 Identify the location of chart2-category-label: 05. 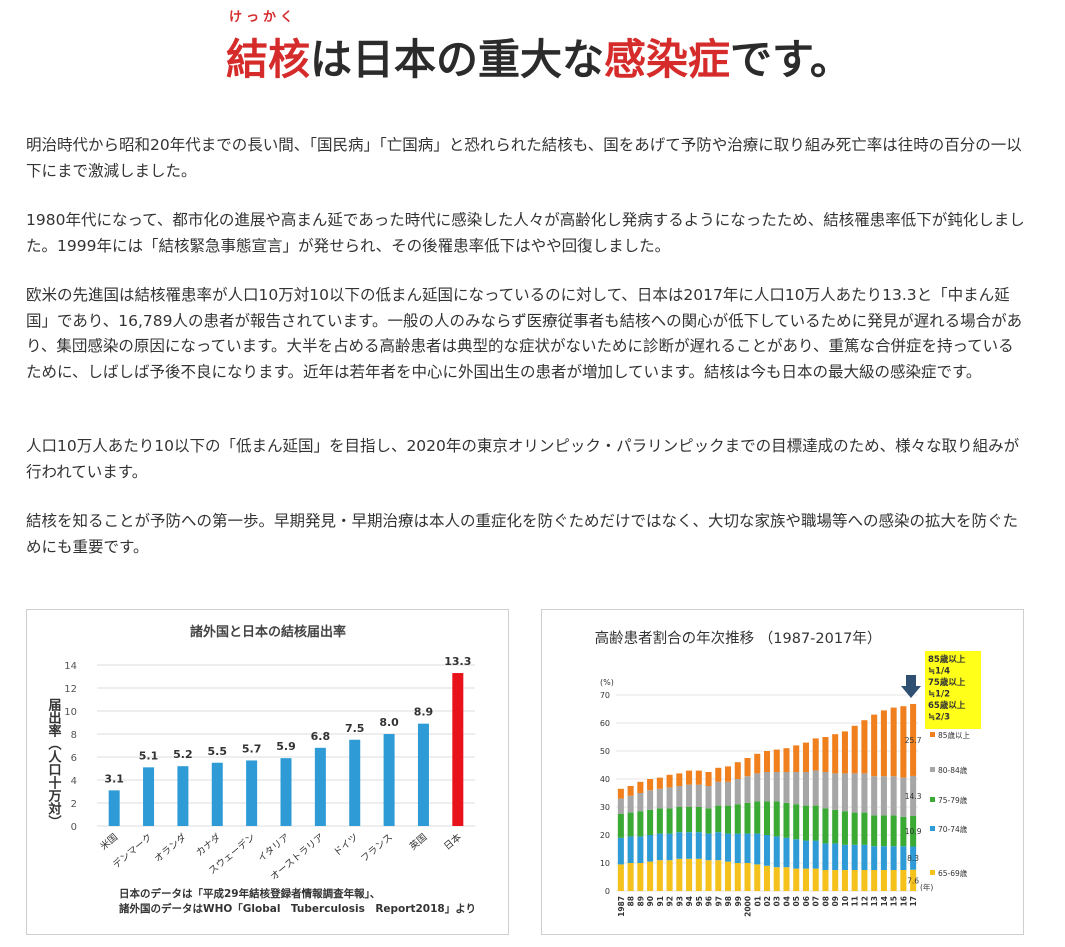
(796, 901).